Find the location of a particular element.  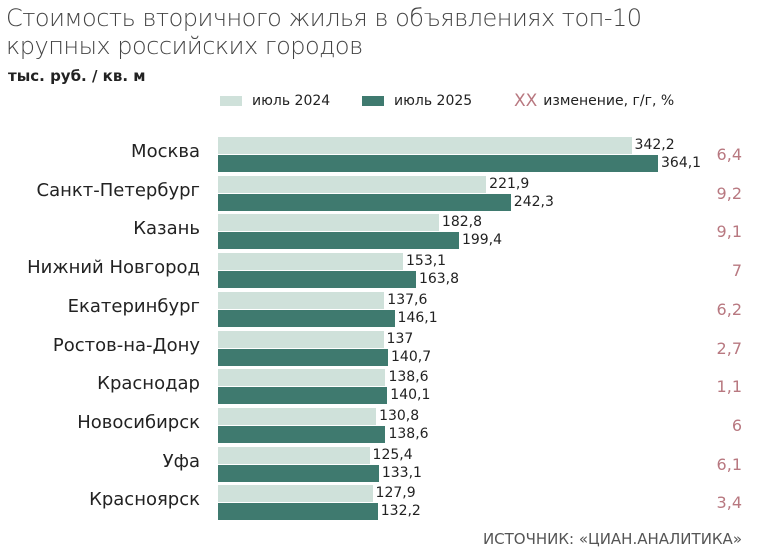

change-label: 6,1 is located at coordinates (729, 464).